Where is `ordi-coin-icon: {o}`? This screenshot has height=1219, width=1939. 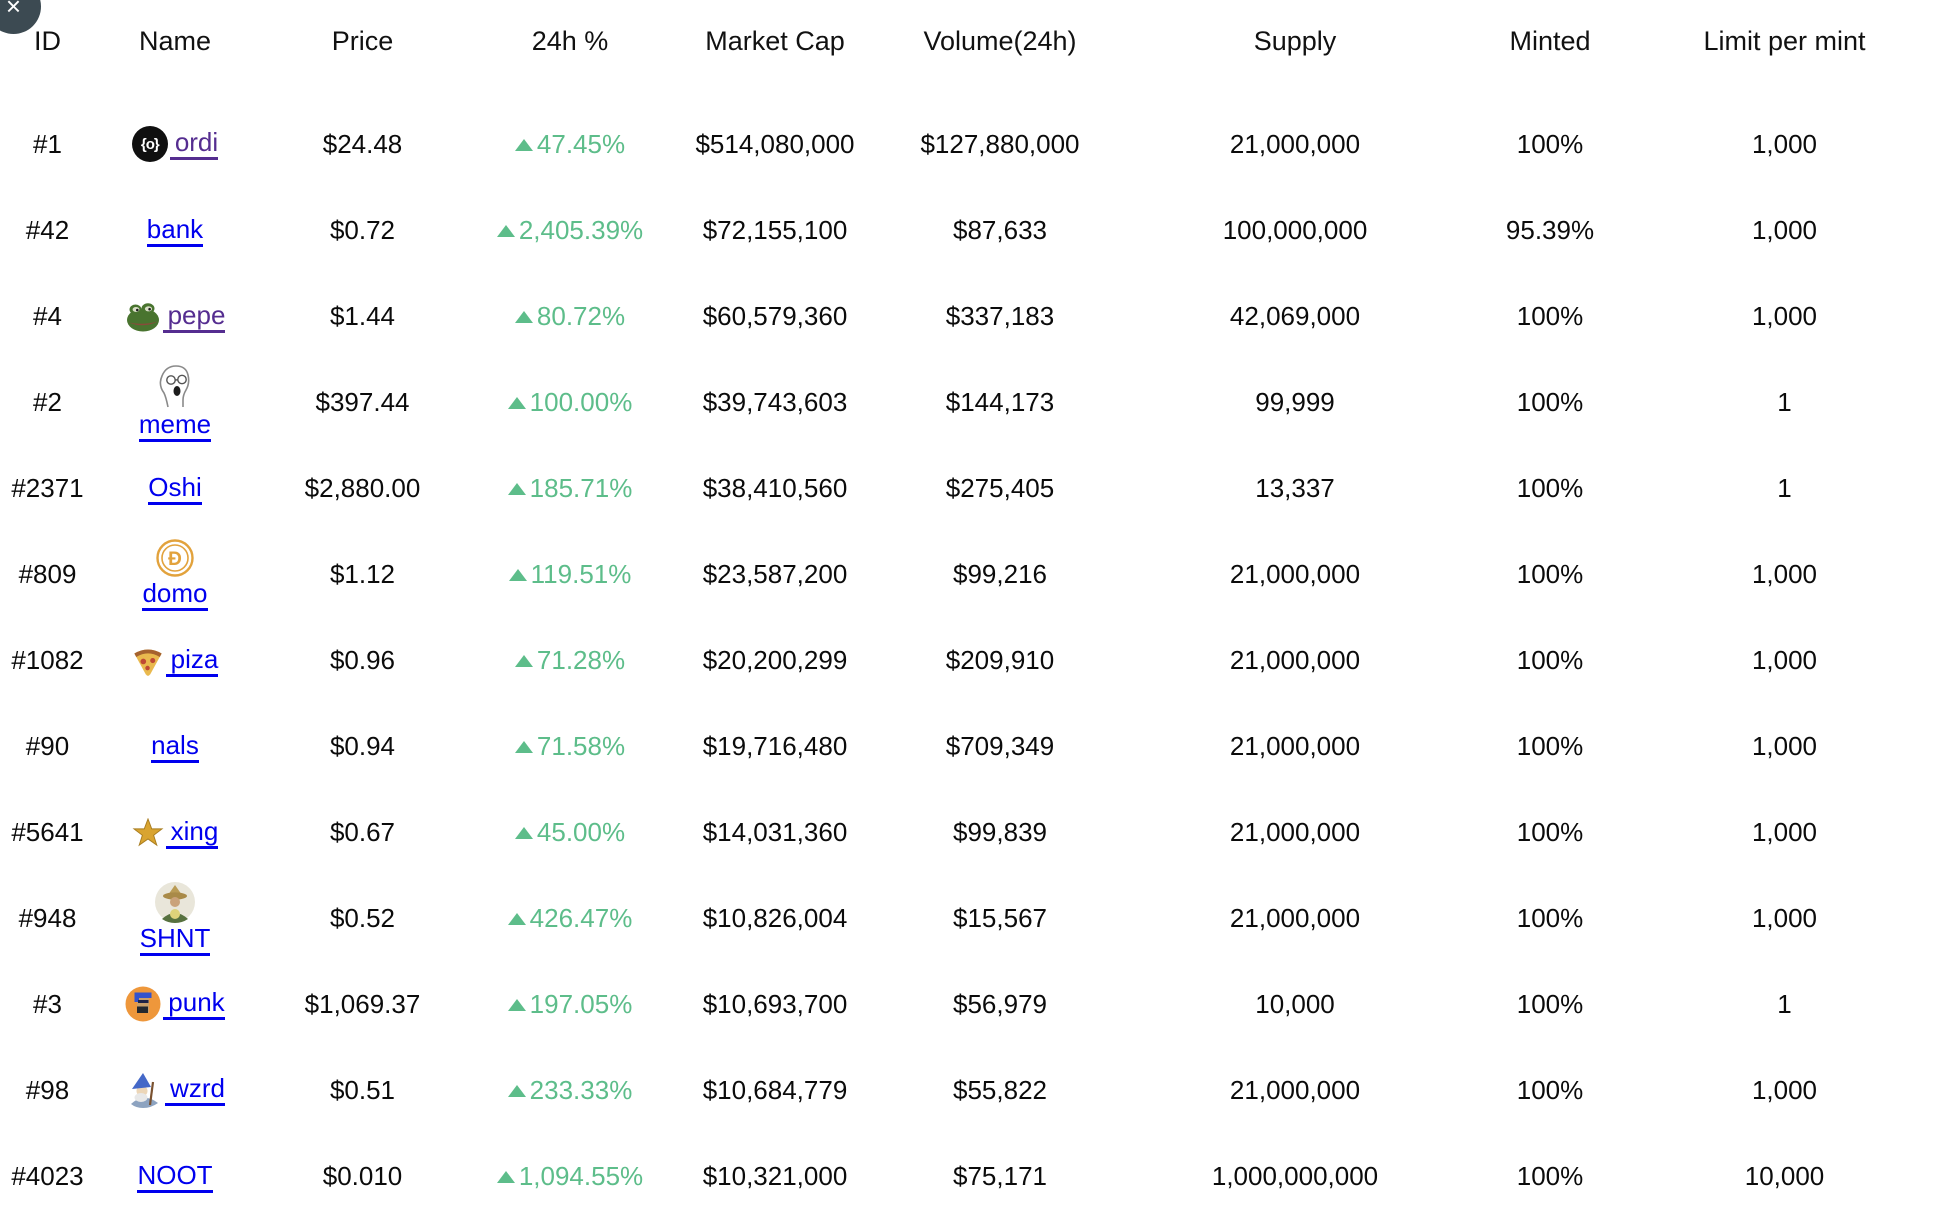 ordi-coin-icon: {o} is located at coordinates (150, 144).